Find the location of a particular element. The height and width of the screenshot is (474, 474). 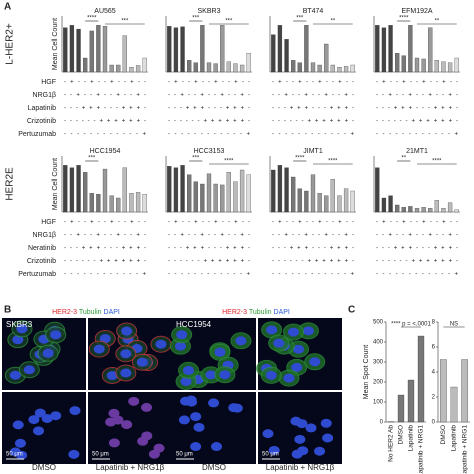

significance-label: **** p = <.0001 is located at coordinates (411, 325).